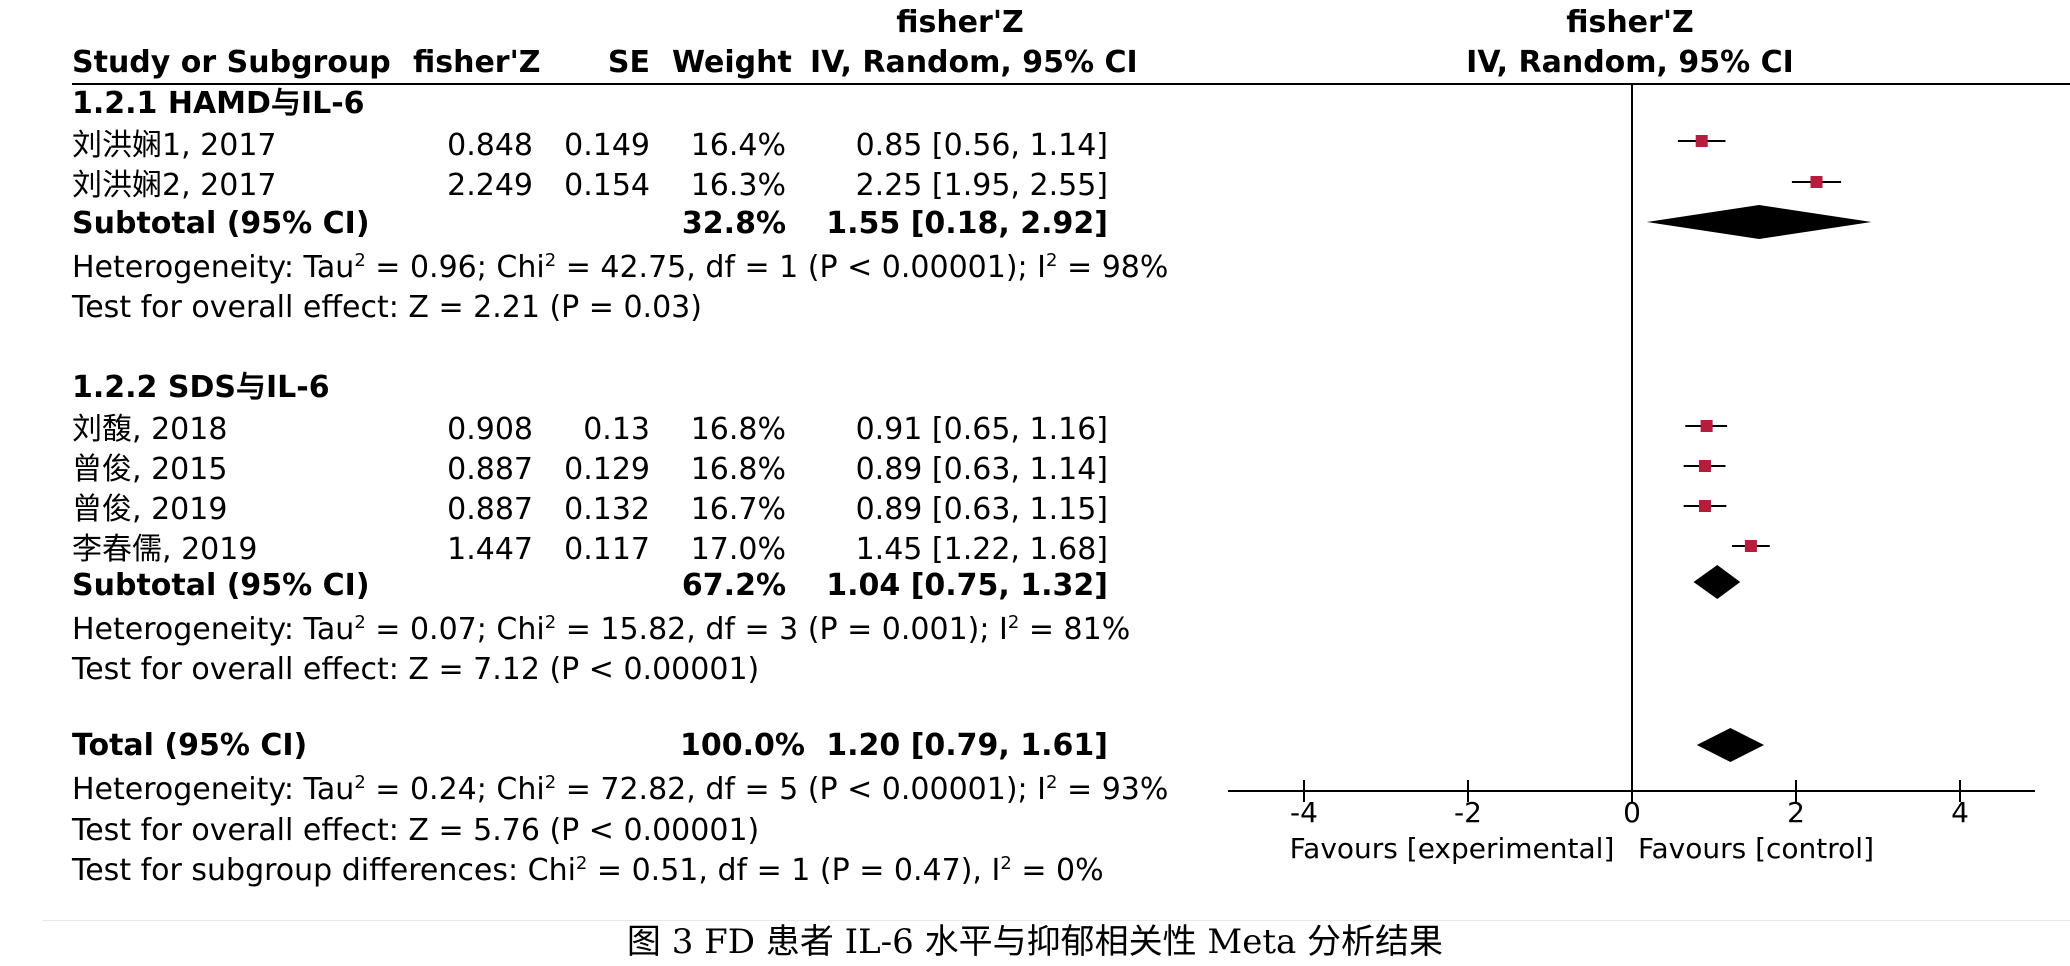 Image resolution: width=2070 pixels, height=966 pixels. Describe the element at coordinates (1452, 848) in the screenshot. I see `favours-experimental-label: Favours [experimental]` at that location.